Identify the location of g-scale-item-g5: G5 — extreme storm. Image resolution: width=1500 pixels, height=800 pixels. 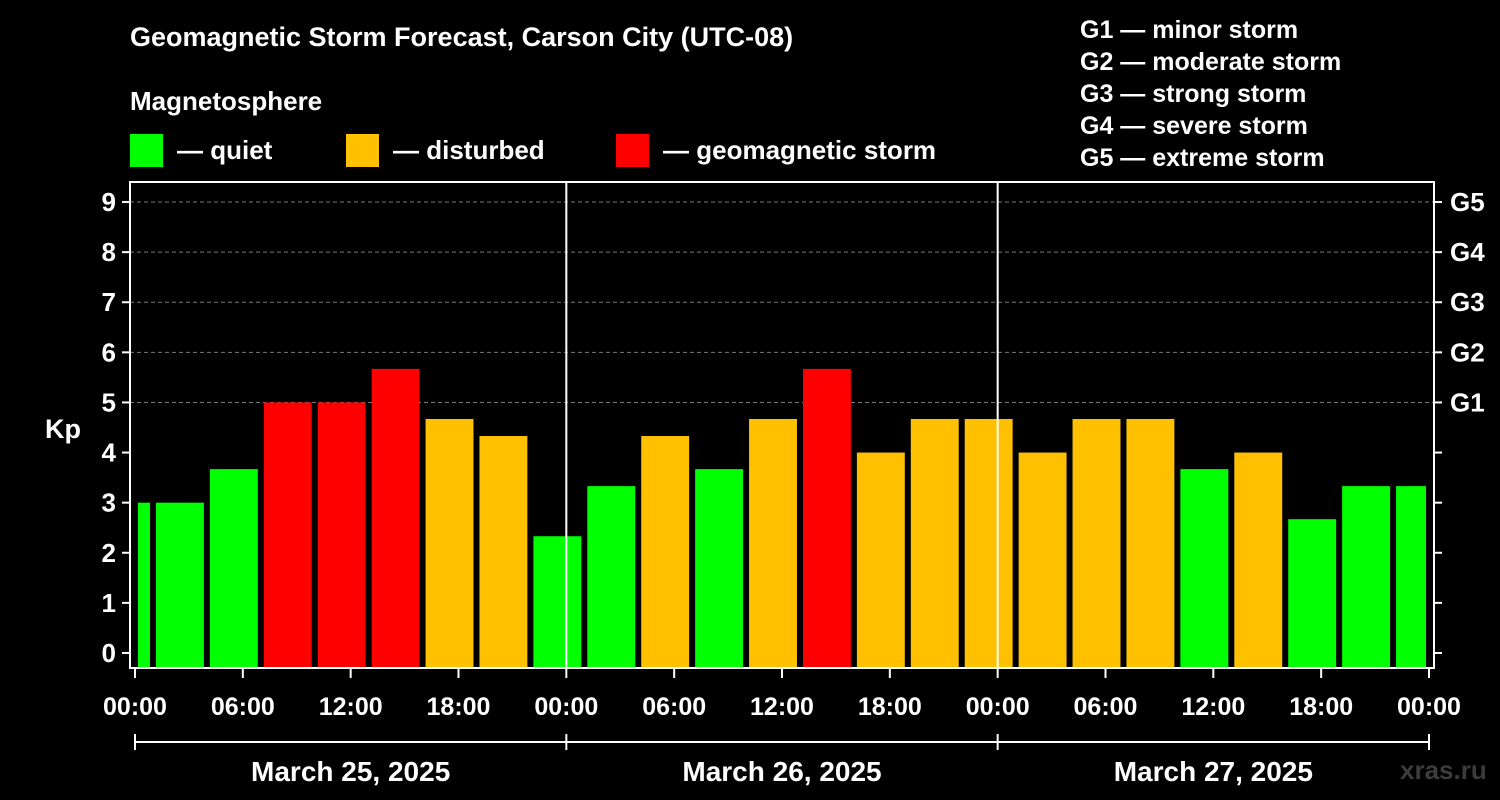
(1202, 158).